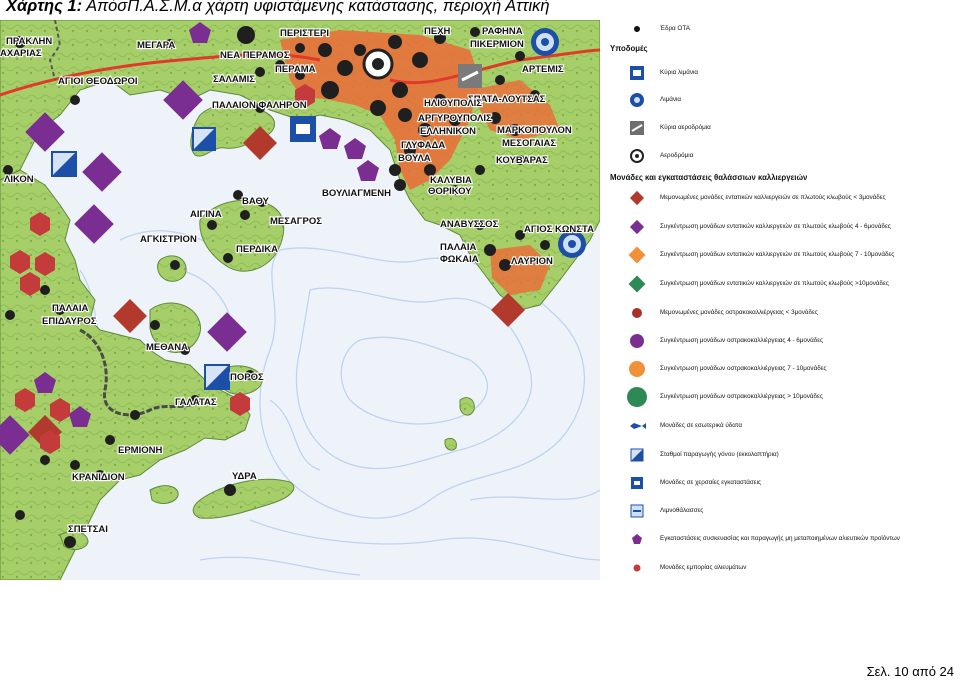 This screenshot has height=680, width=960. I want to click on dot-red-icon, so click(637, 568).